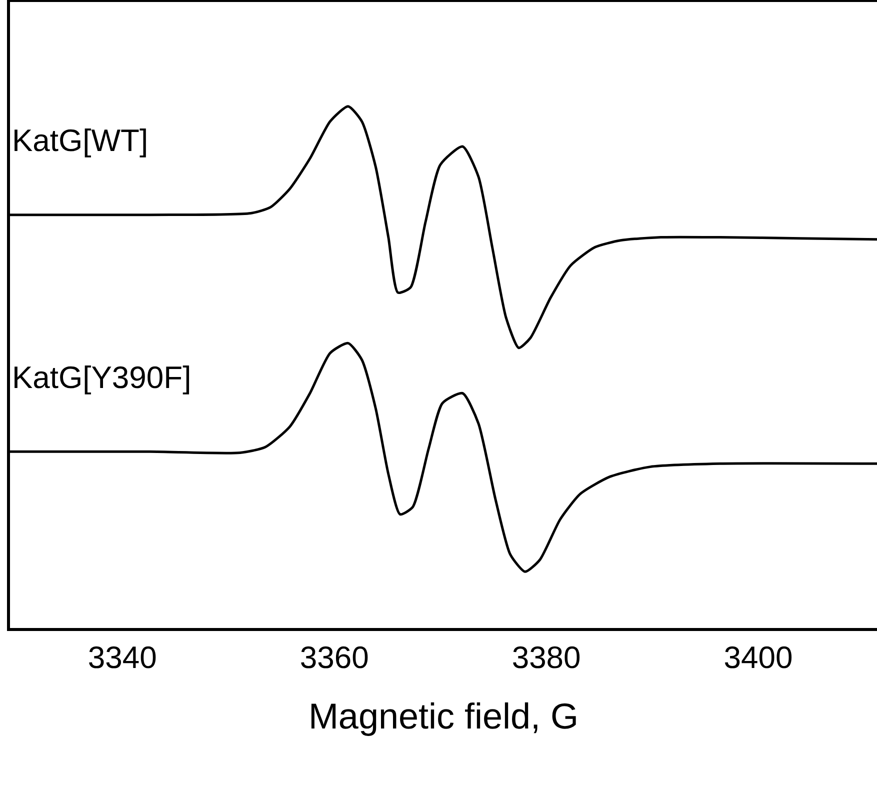 This screenshot has height=788, width=877. Describe the element at coordinates (334, 657) in the screenshot. I see `x-tick-label: 3360` at that location.